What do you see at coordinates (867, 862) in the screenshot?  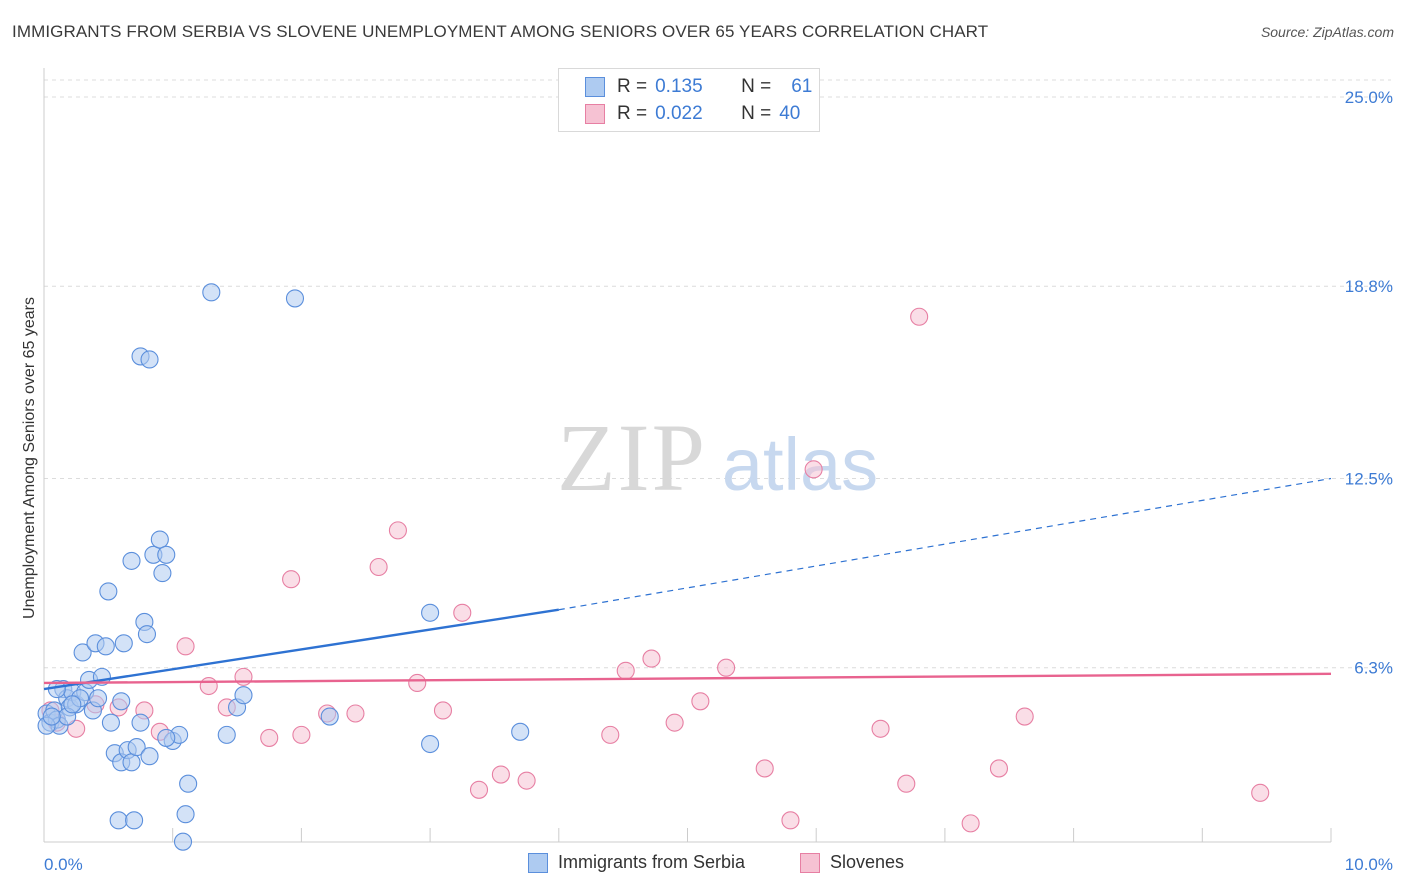 I see `legend-label-slovenes: Slovenes` at bounding box center [867, 862].